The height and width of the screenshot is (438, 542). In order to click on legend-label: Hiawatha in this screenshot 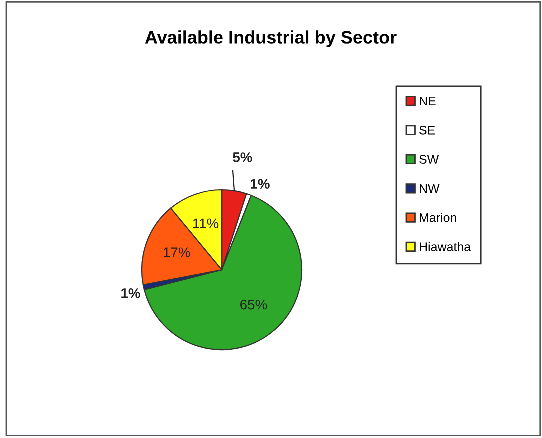, I will do `click(446, 247)`.